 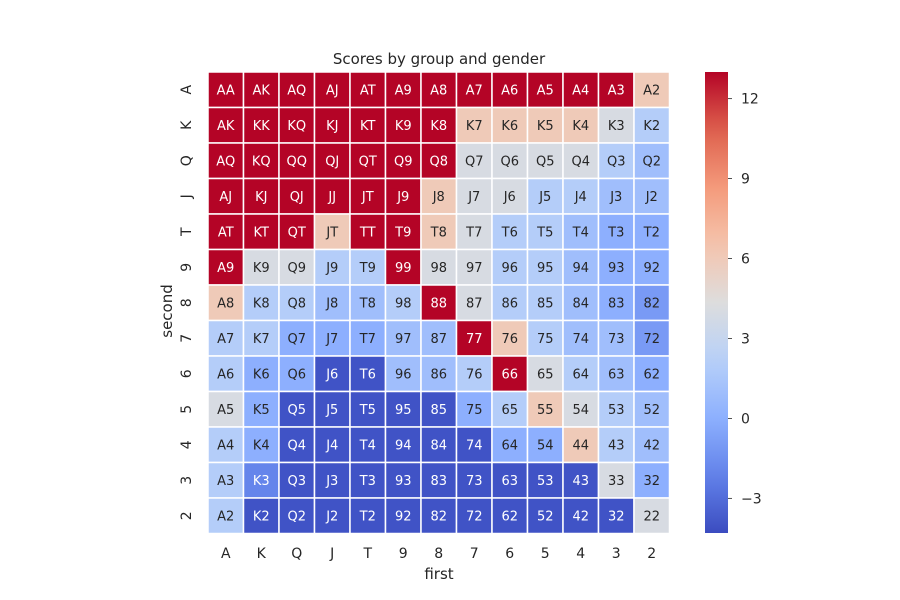 What do you see at coordinates (226, 554) in the screenshot?
I see `x-tick-label: A` at bounding box center [226, 554].